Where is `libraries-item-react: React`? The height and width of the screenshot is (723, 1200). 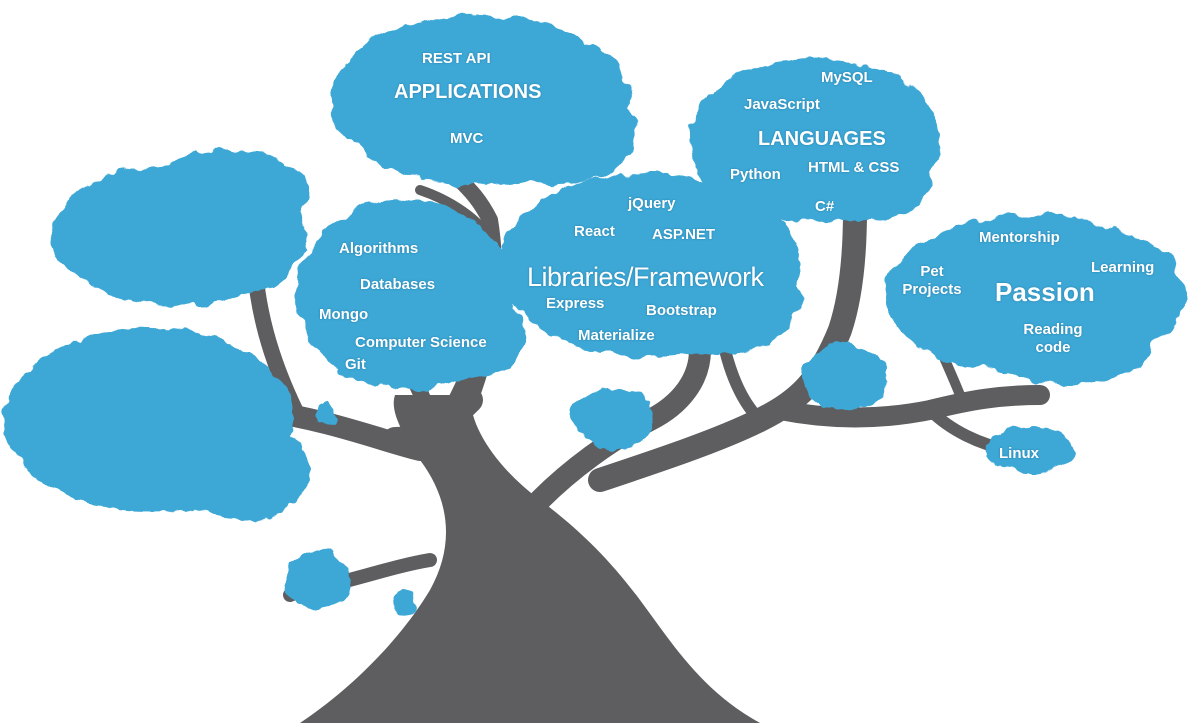
libraries-item-react: React is located at coordinates (594, 231).